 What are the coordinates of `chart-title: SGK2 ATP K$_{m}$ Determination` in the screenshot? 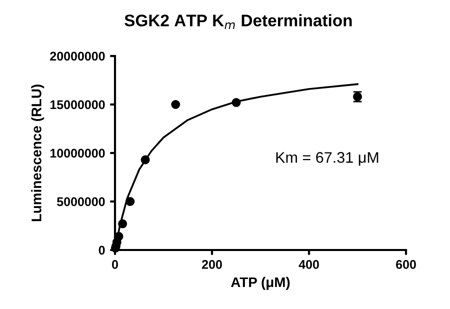 It's located at (238, 21).